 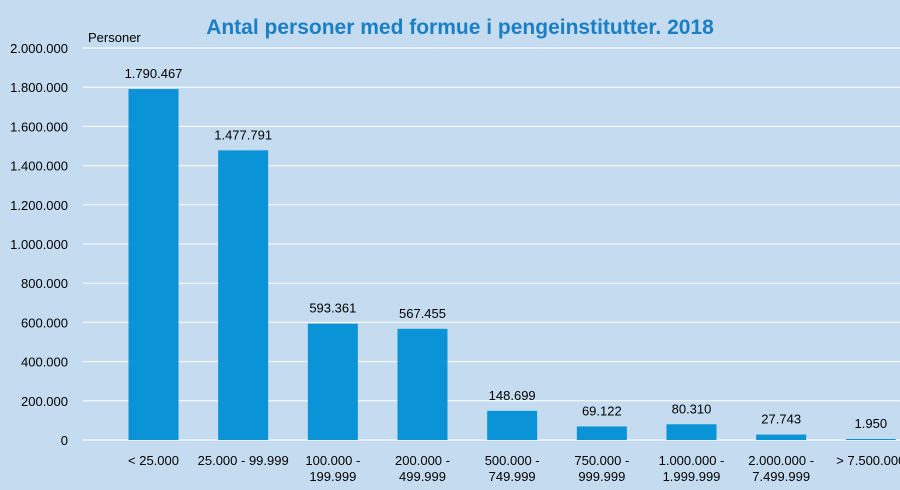 What do you see at coordinates (39, 166) in the screenshot?
I see `y-tick-label: 1.400.000` at bounding box center [39, 166].